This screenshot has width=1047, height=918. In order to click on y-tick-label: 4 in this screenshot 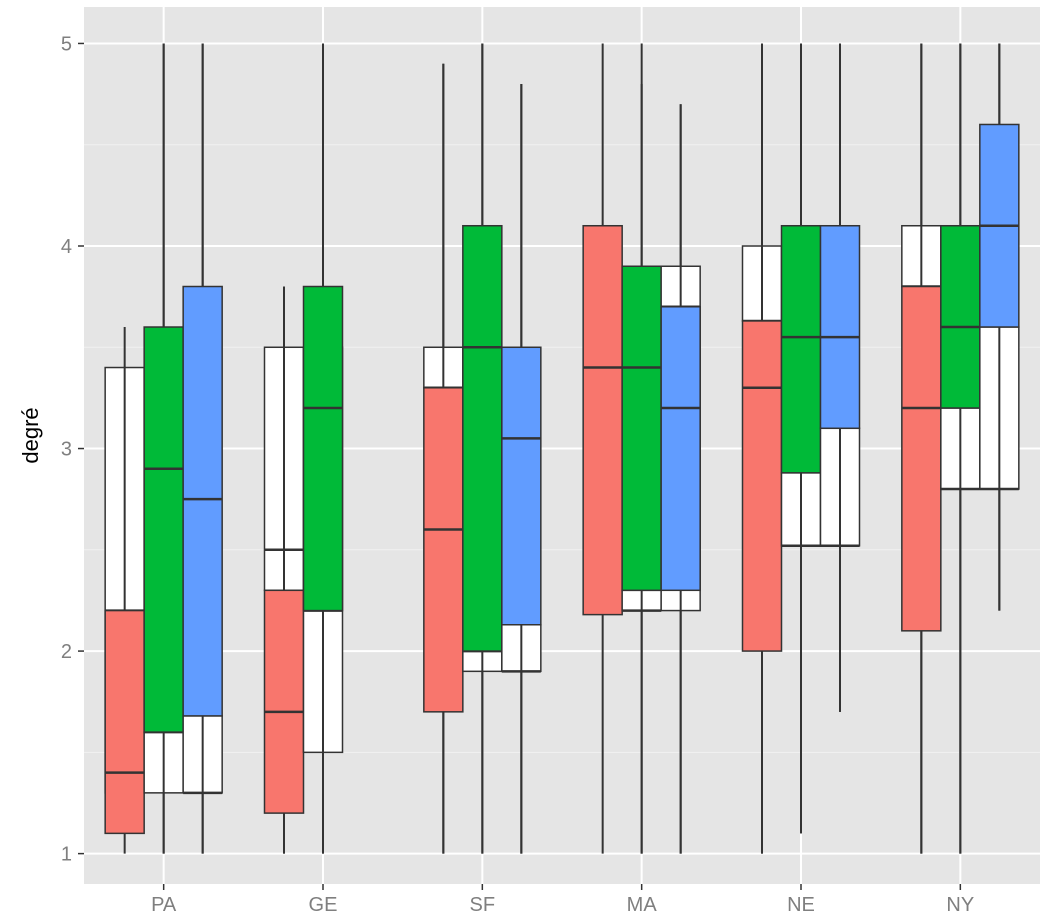, I will do `click(66, 247)`.